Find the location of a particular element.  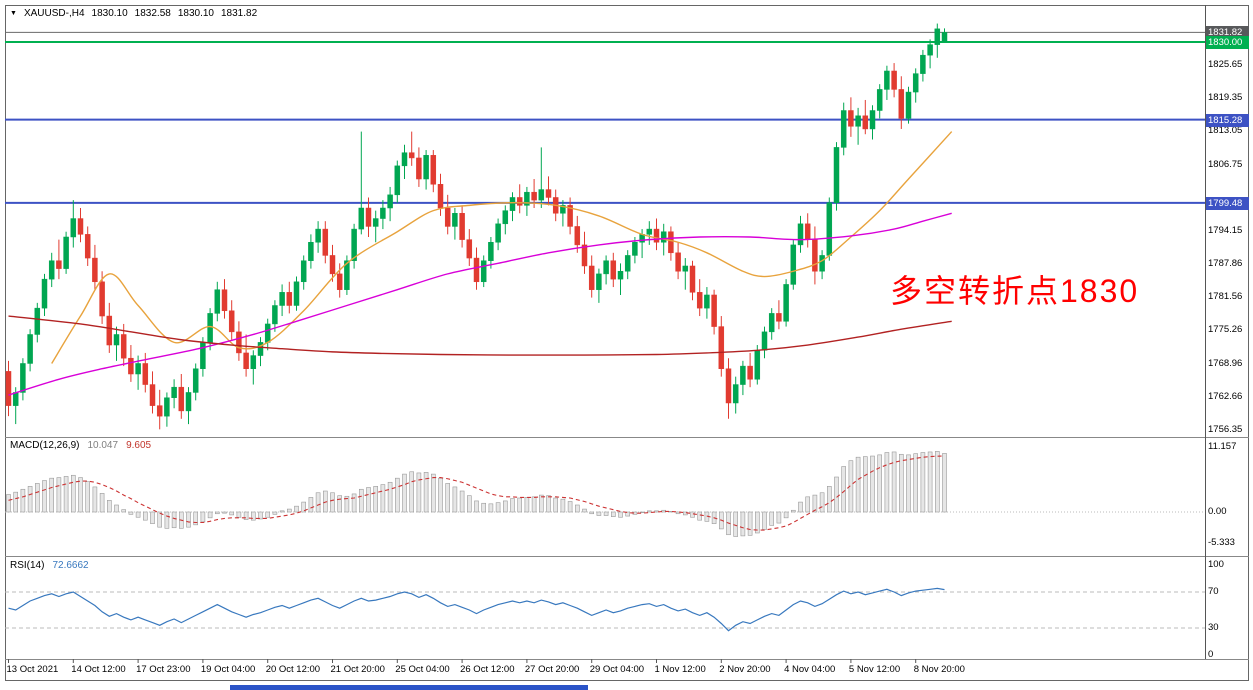

macd-scale-label: 11.157 is located at coordinates (1222, 446).